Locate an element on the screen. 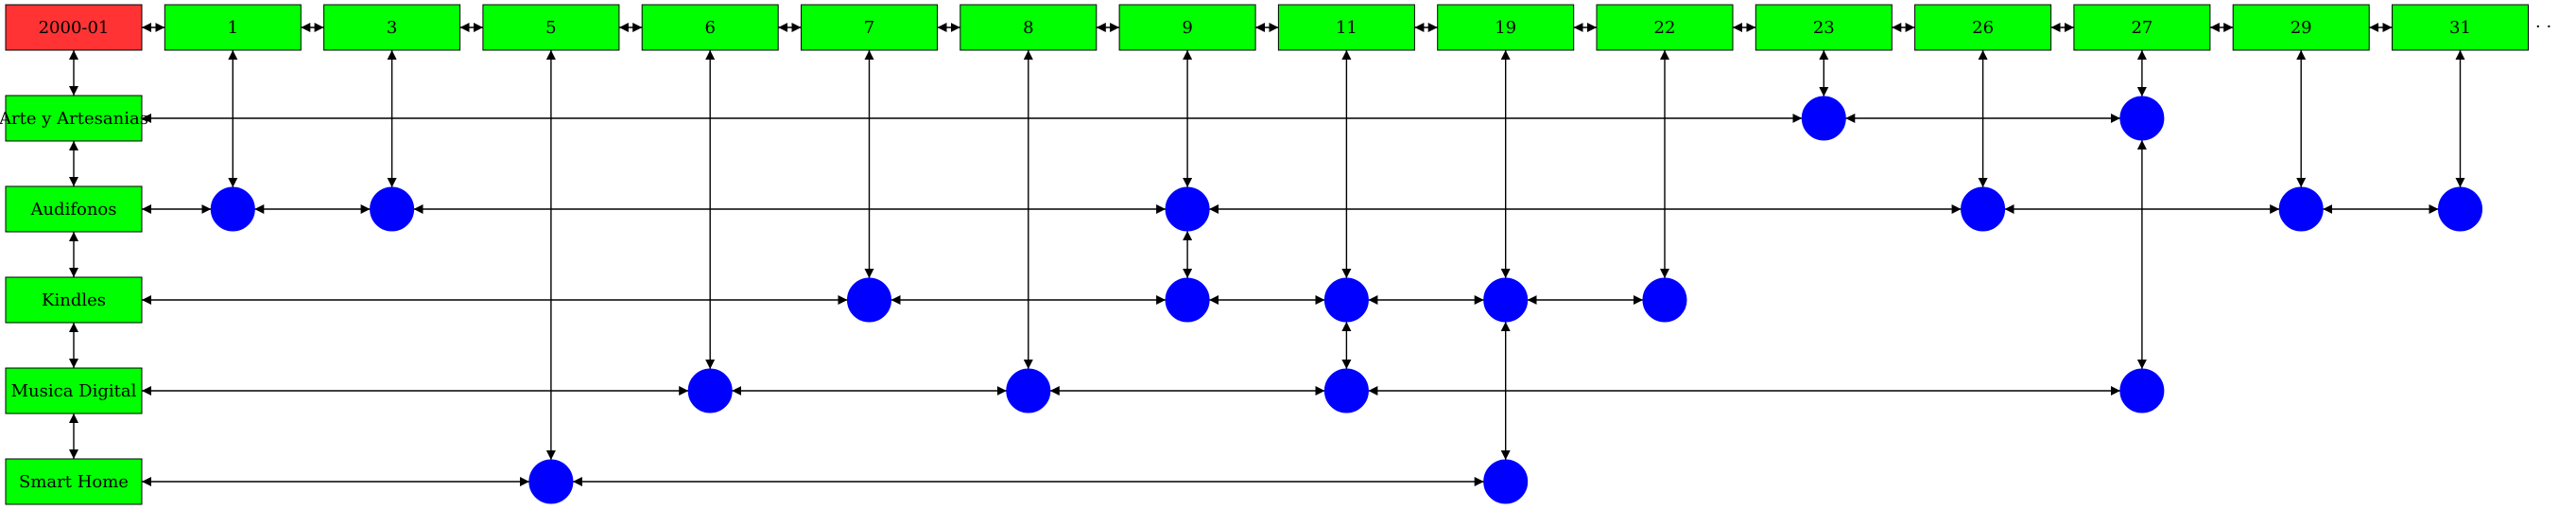  day-node-7-label: 7 is located at coordinates (869, 28).